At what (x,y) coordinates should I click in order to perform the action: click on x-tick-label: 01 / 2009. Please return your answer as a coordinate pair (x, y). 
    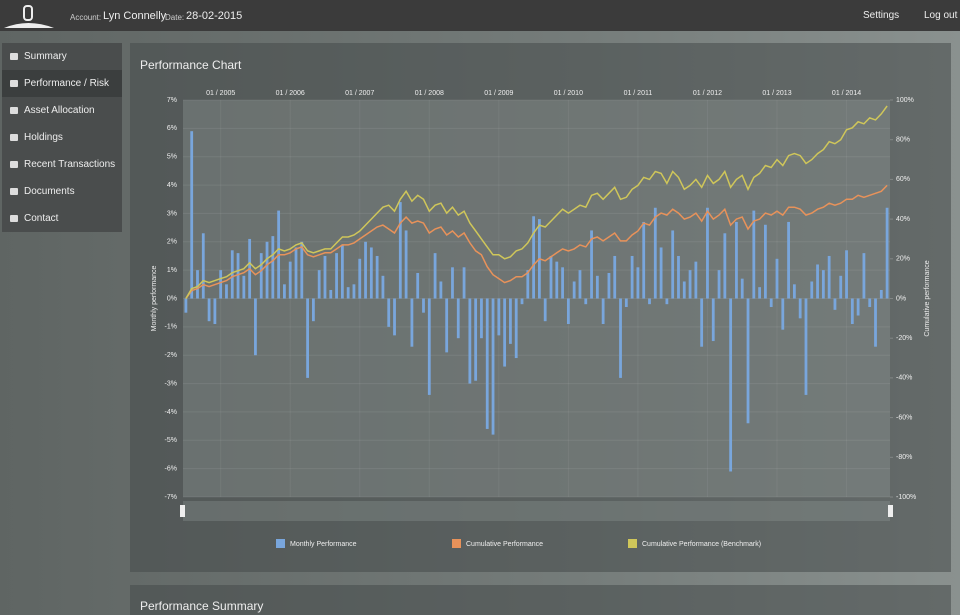
    Looking at the image, I should click on (498, 93).